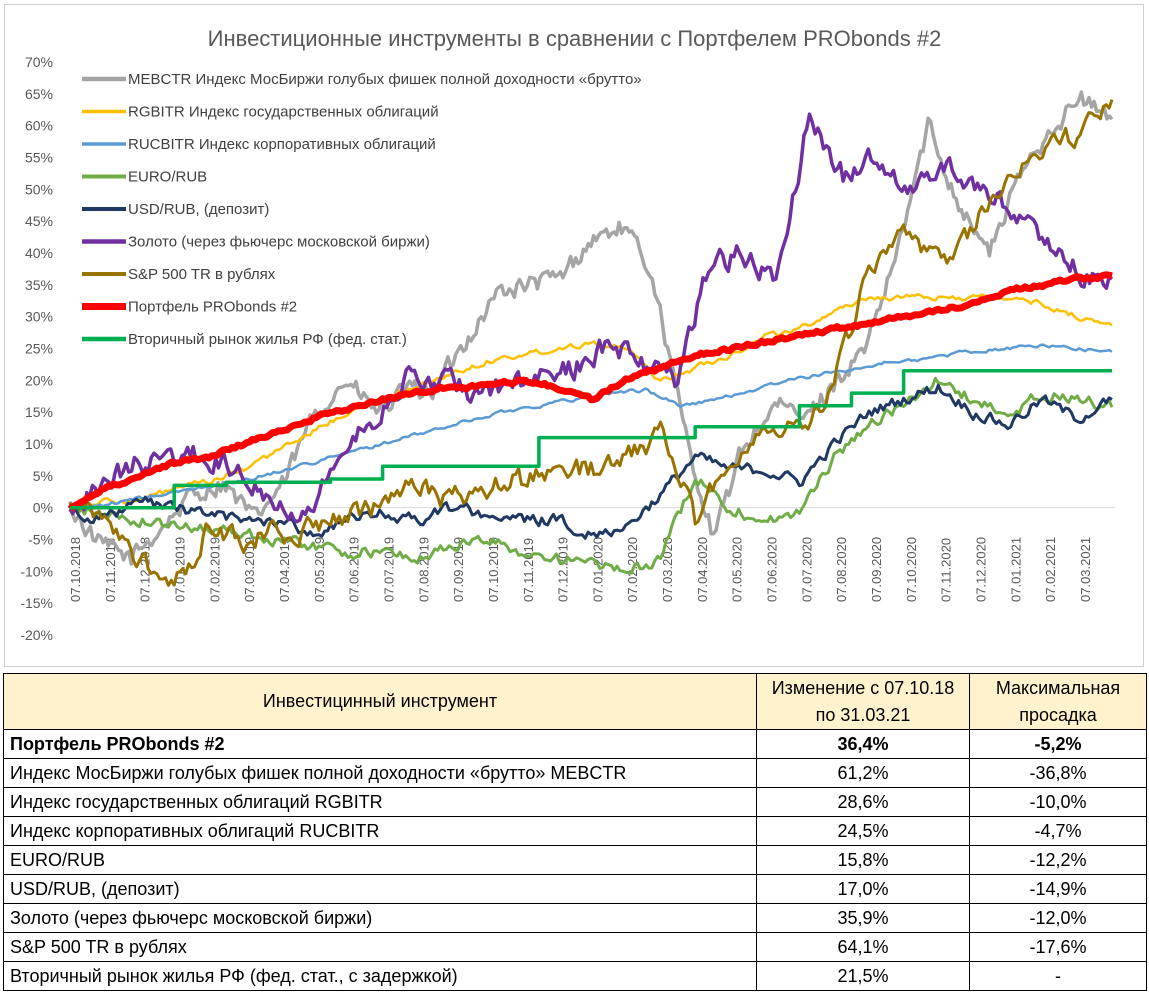 This screenshot has width=1149, height=996. I want to click on table-row: USD/RUB, (депозит) 17,0% -14,9%, so click(575, 889).